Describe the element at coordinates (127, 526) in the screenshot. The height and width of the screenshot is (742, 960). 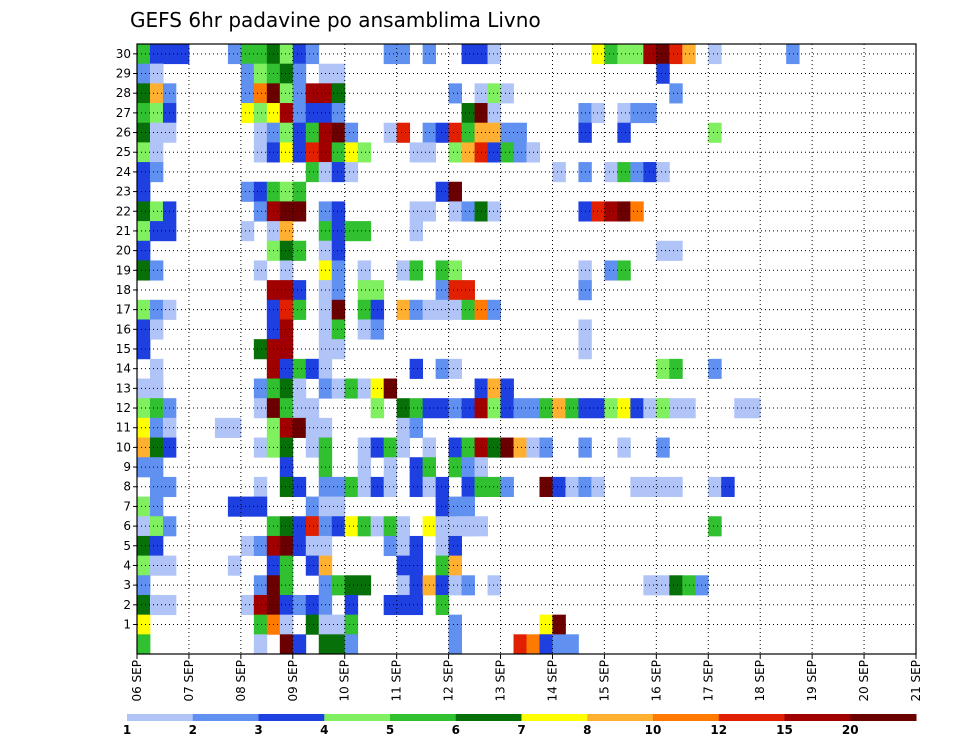
I see `y-tick-label: 6` at that location.